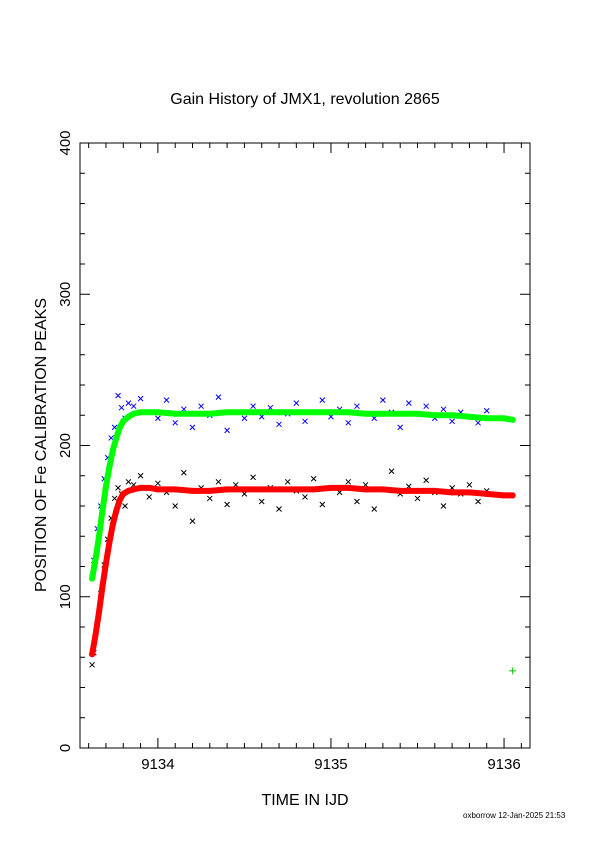  What do you see at coordinates (305, 99) in the screenshot?
I see `chart-title: Gain History of JMX1, revolution 2865` at bounding box center [305, 99].